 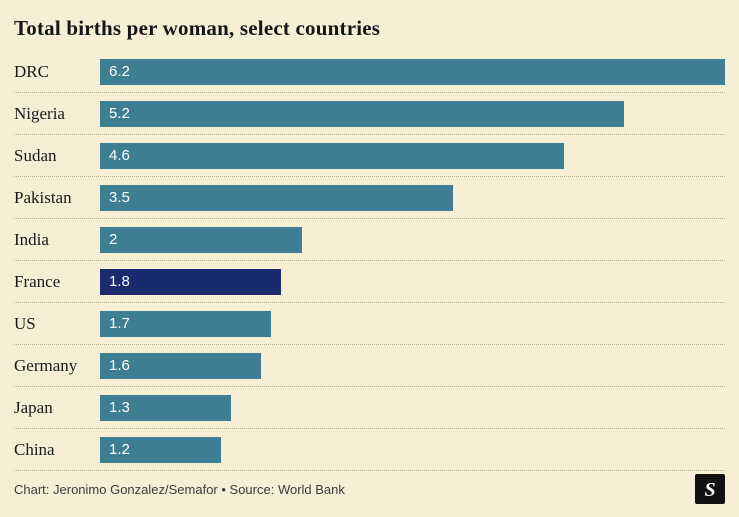 I want to click on category-label: Sudan, so click(x=35, y=155).